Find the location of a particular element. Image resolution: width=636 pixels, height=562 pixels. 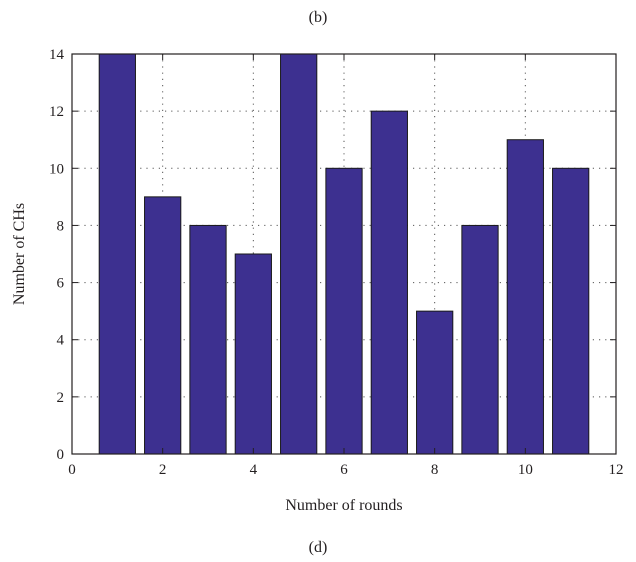

x-tick-label: 2 is located at coordinates (163, 470).